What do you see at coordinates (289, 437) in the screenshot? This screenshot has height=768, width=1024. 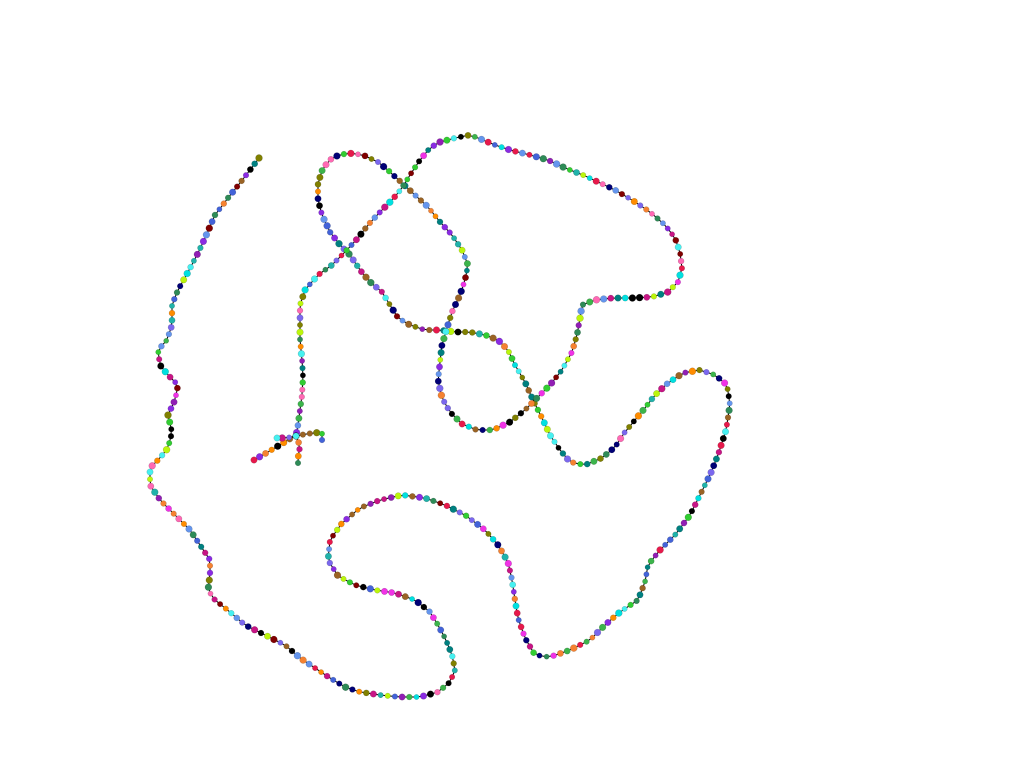 I see `branch-4-node` at bounding box center [289, 437].